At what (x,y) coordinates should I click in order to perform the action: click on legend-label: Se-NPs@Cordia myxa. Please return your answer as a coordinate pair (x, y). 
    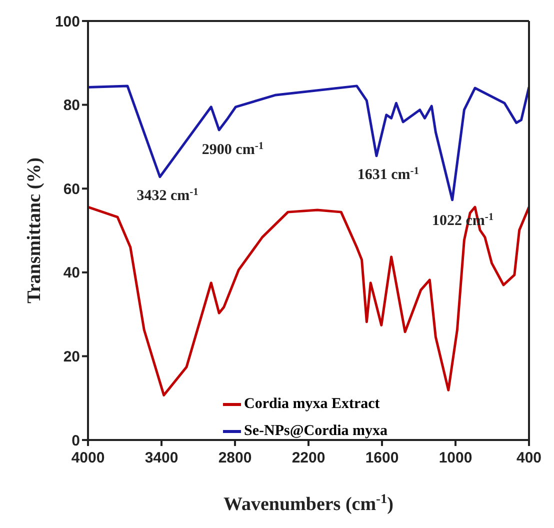
    Looking at the image, I should click on (316, 431).